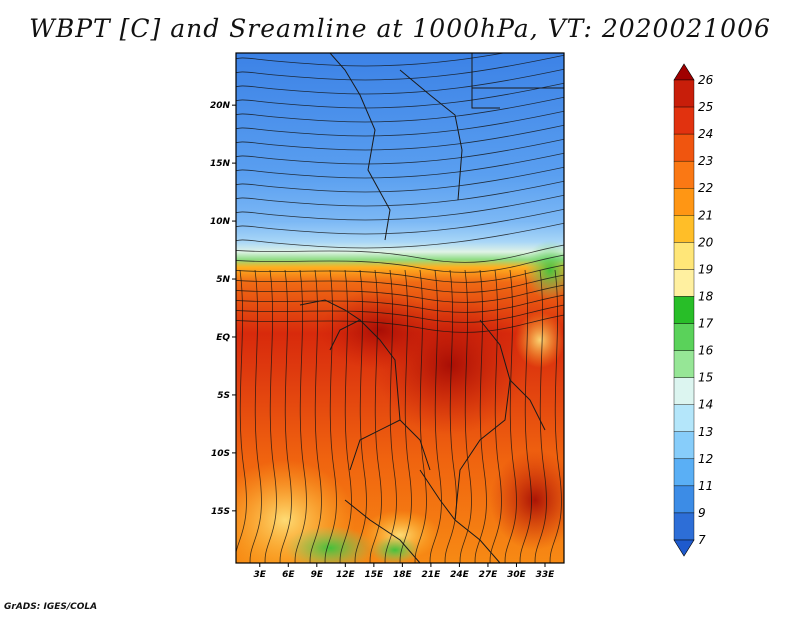 This screenshot has width=800, height=618. Describe the element at coordinates (705, 188) in the screenshot. I see `colorbar-label: 22` at that location.